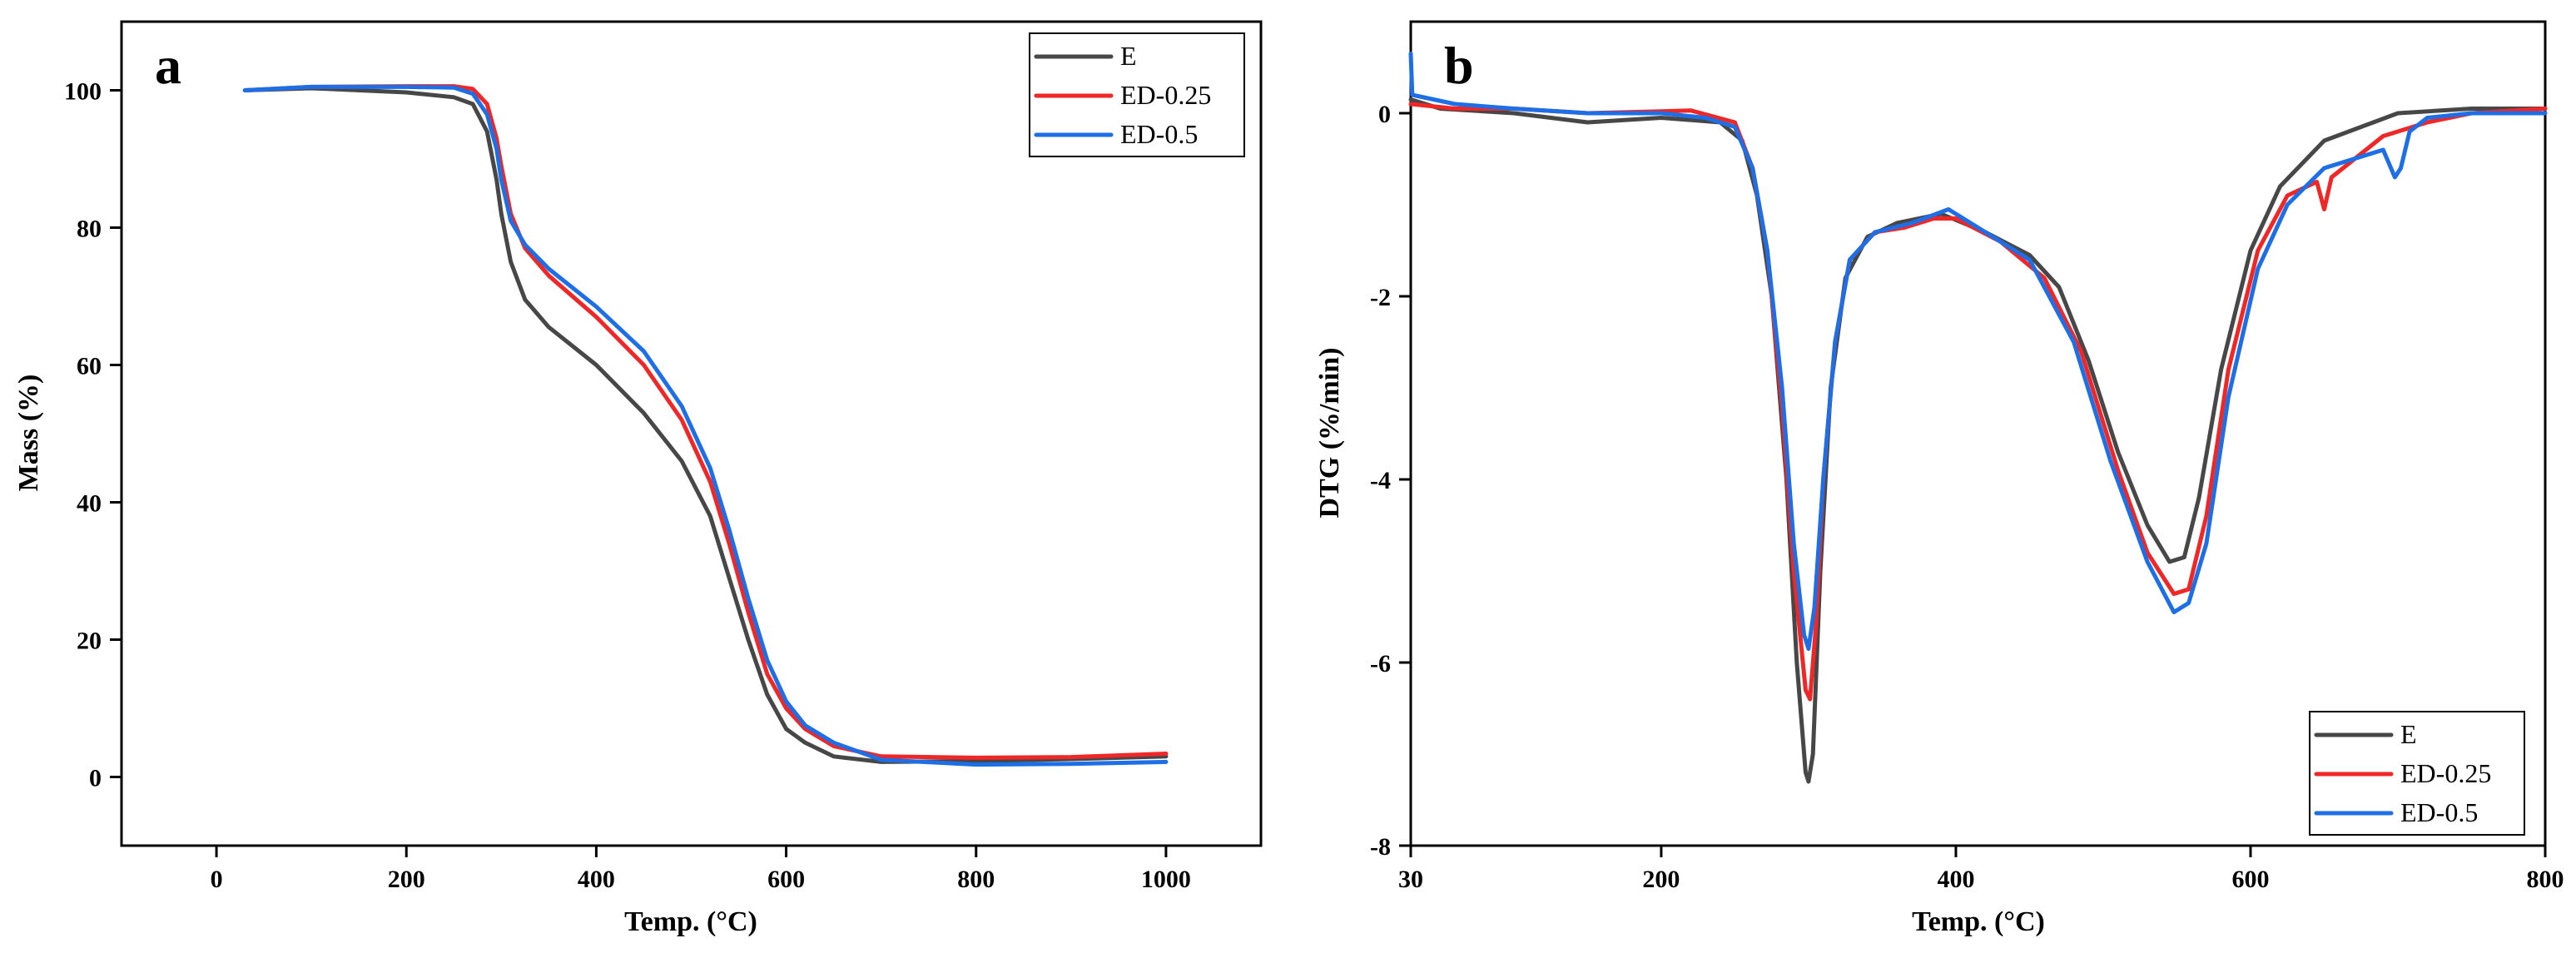 The width and height of the screenshot is (2576, 953). Describe the element at coordinates (1380, 847) in the screenshot. I see `panel-b-y-tick-label: -8` at that location.